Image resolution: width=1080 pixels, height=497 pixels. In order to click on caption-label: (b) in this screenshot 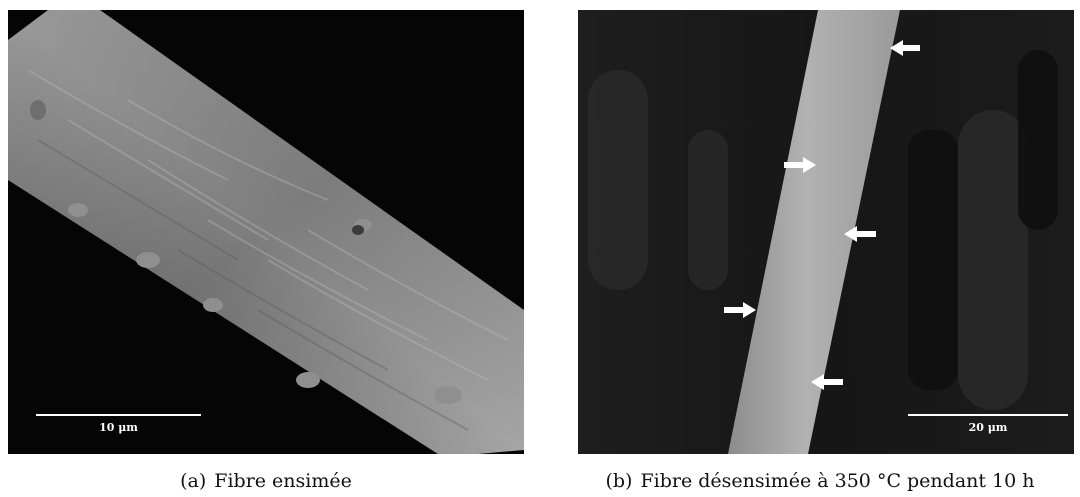, I will do `click(619, 481)`.